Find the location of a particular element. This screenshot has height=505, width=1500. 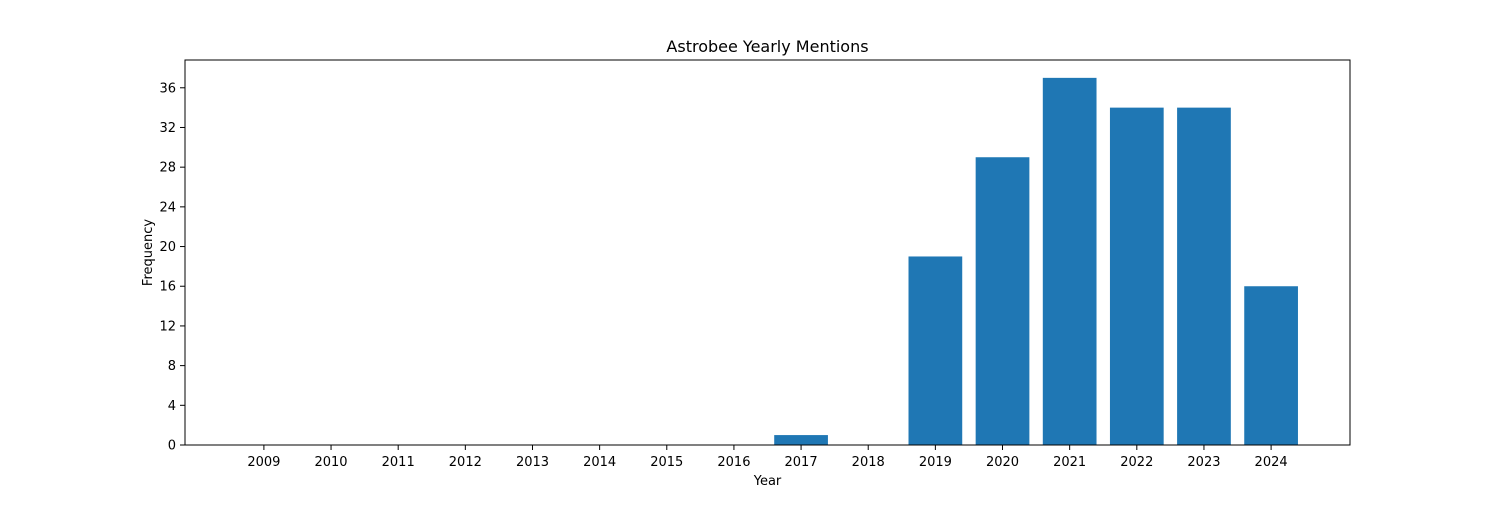

bar-2022 is located at coordinates (1136, 276).